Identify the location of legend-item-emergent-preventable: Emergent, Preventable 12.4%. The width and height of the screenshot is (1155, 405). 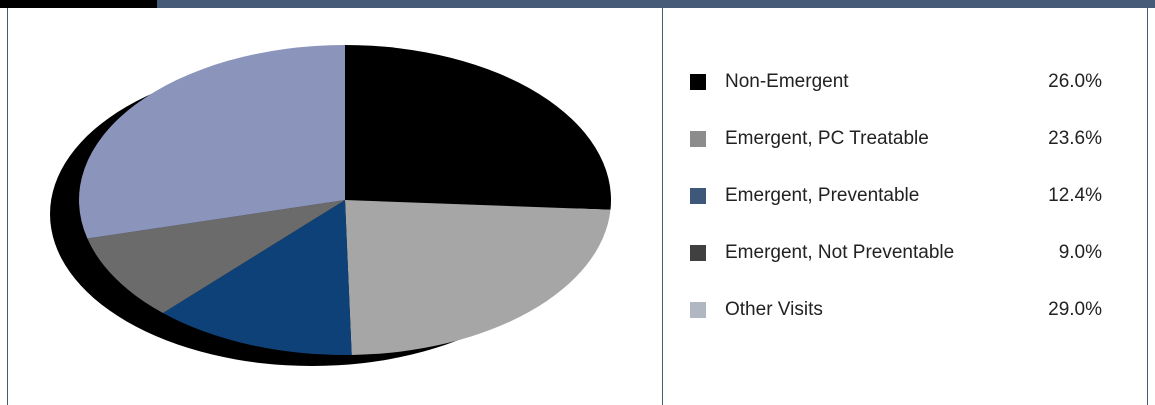
(900, 196).